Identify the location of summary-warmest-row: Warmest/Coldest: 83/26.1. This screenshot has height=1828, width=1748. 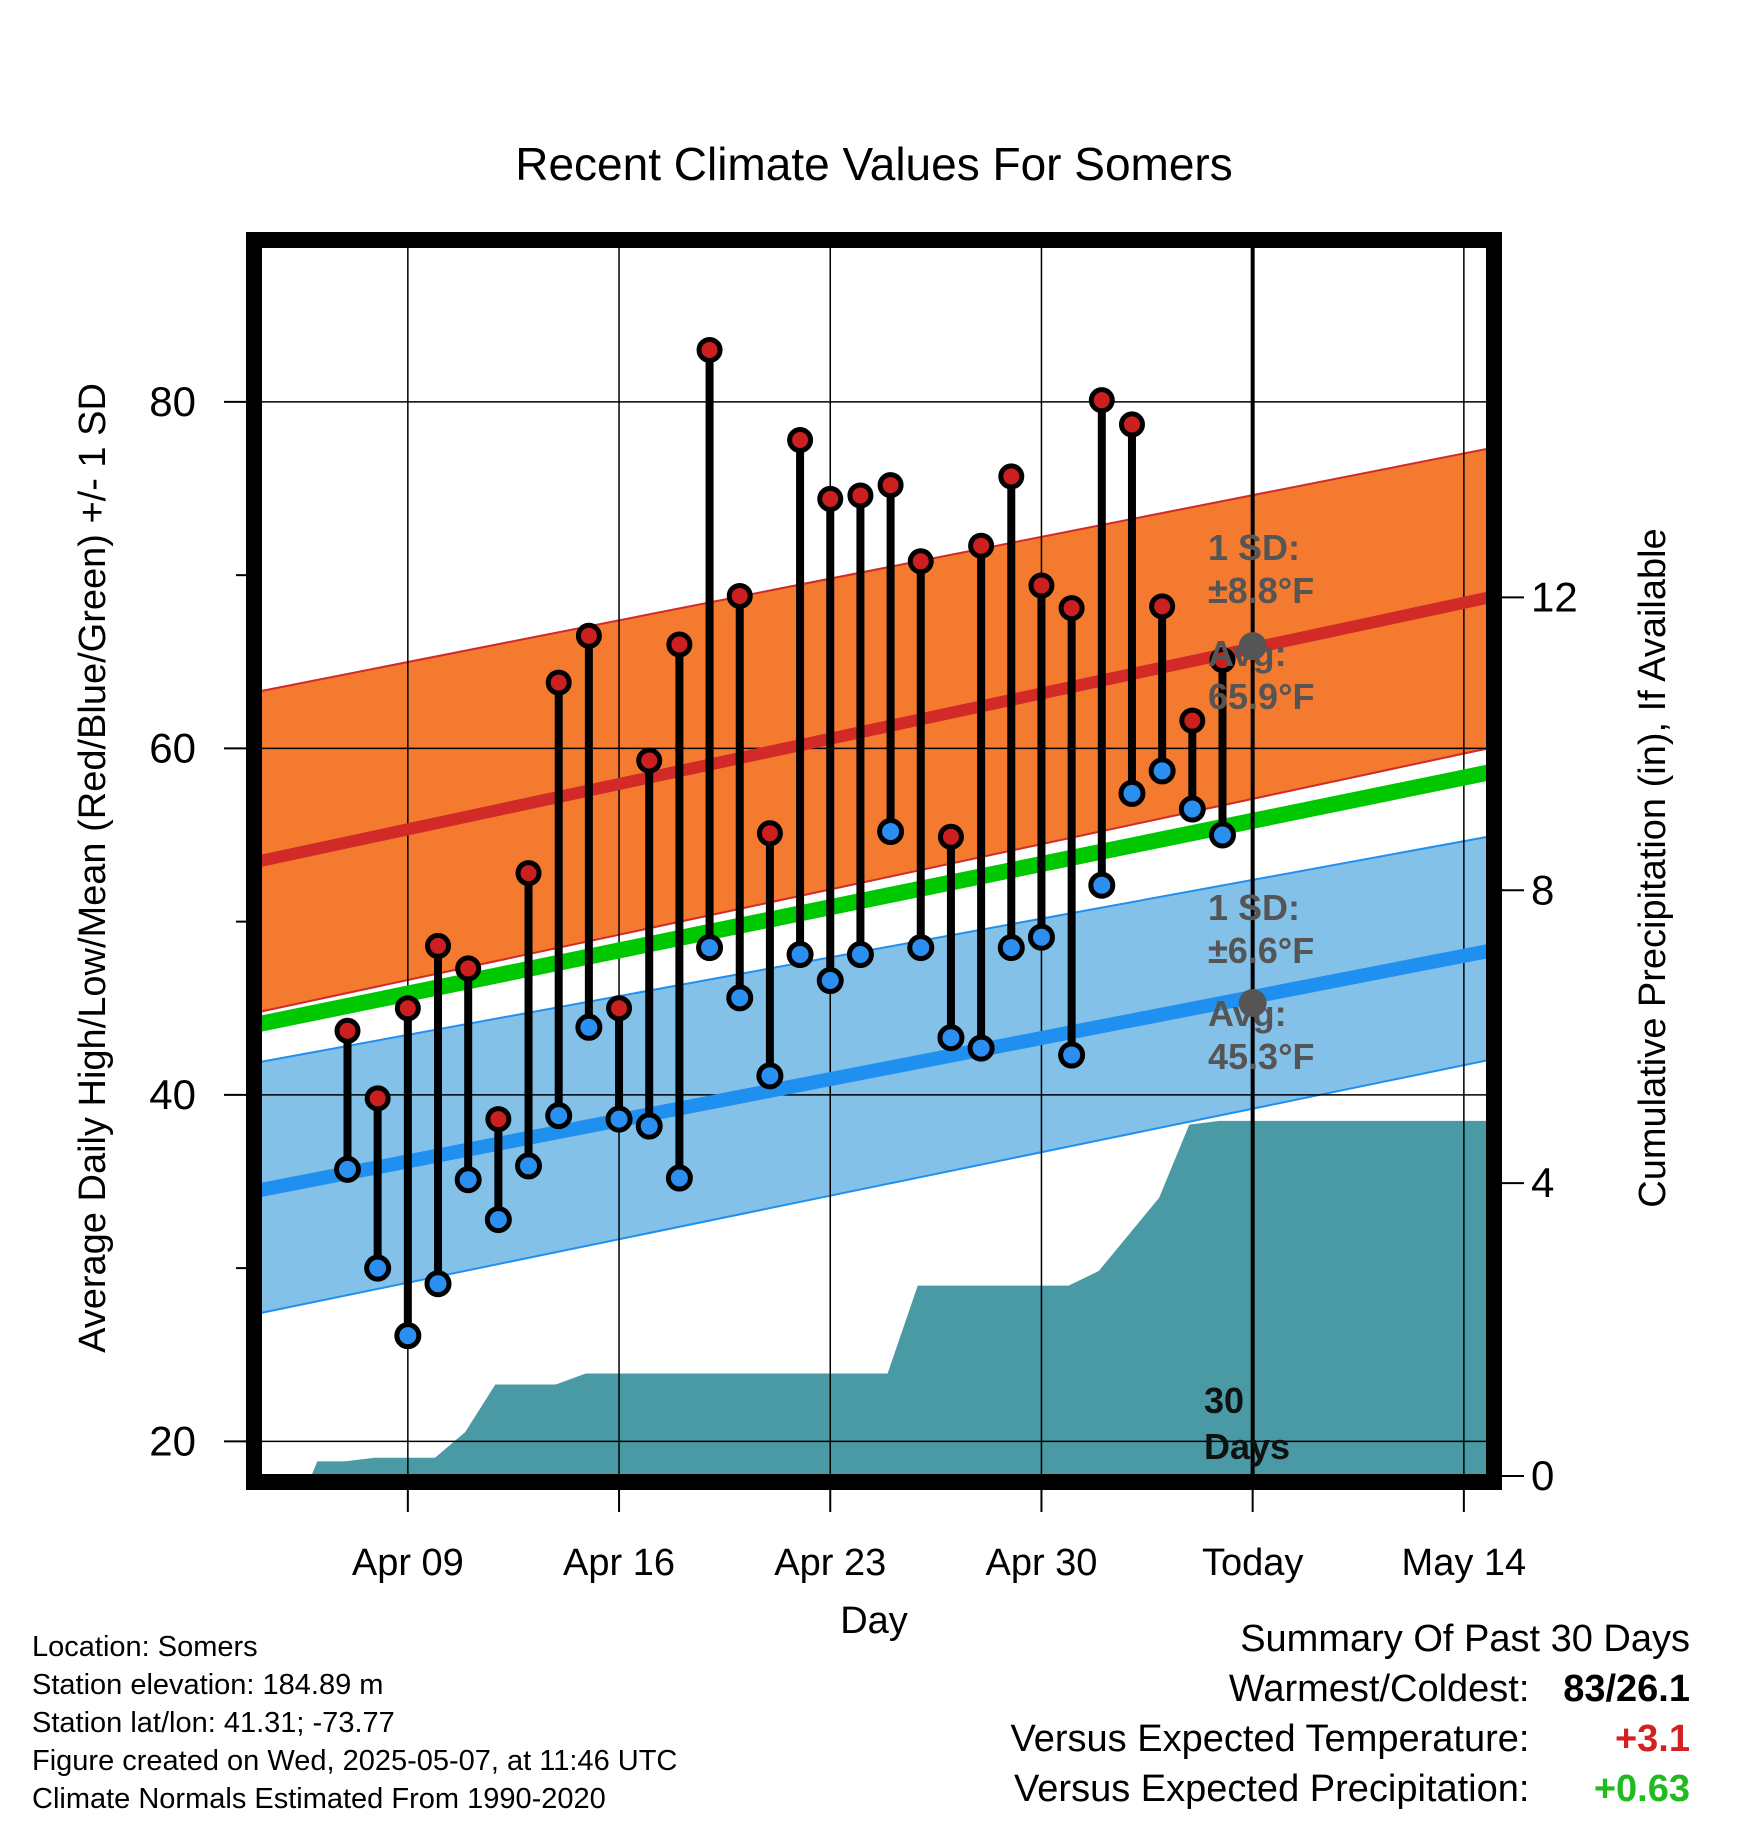
(1459, 1689).